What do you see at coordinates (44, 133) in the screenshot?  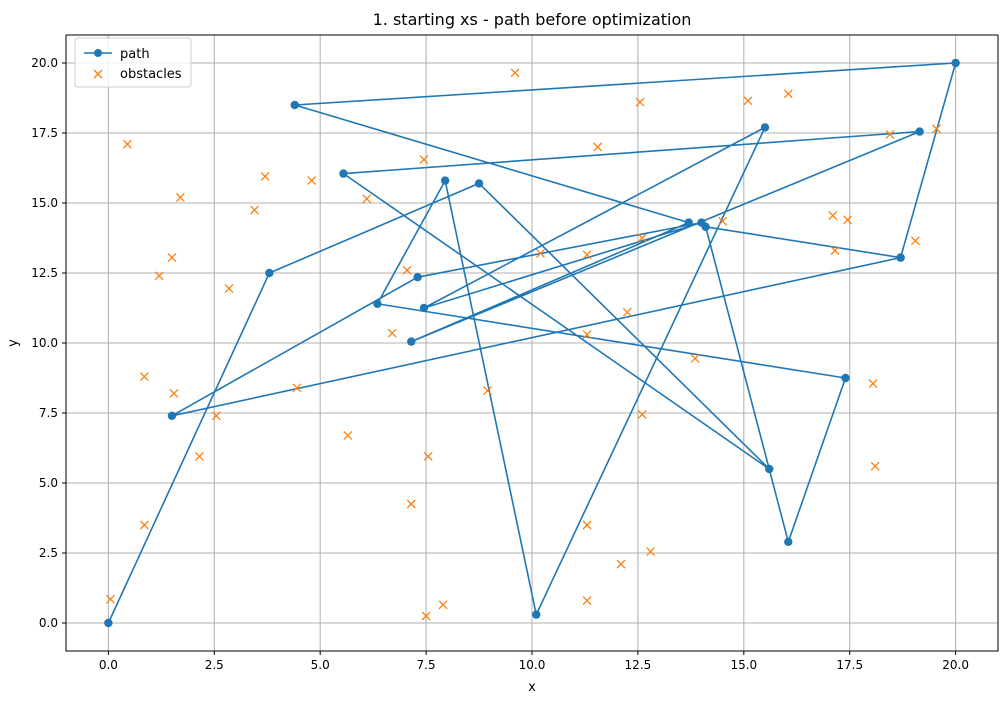 I see `y-tick-label: 17.5` at bounding box center [44, 133].